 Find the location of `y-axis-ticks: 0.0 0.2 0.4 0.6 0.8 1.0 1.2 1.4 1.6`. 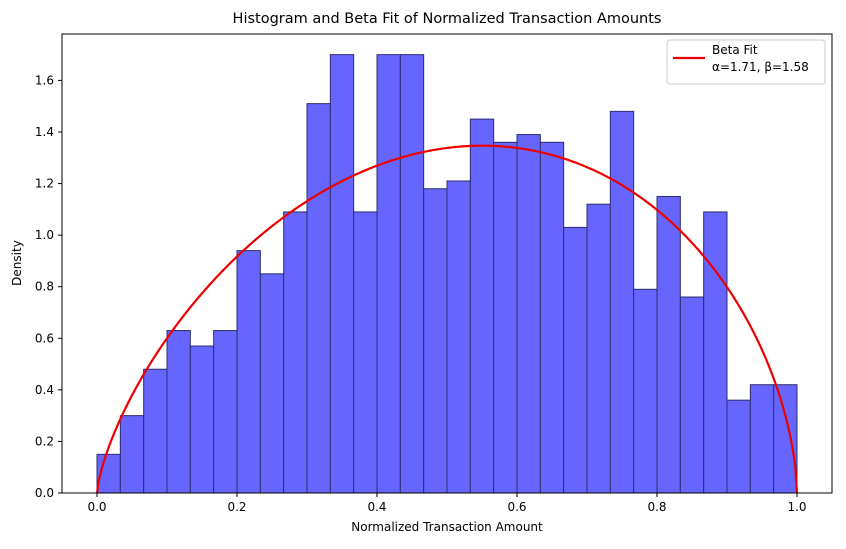

y-axis-ticks: 0.0 0.2 0.4 0.6 0.8 1.0 1.2 1.4 1.6 is located at coordinates (48, 286).